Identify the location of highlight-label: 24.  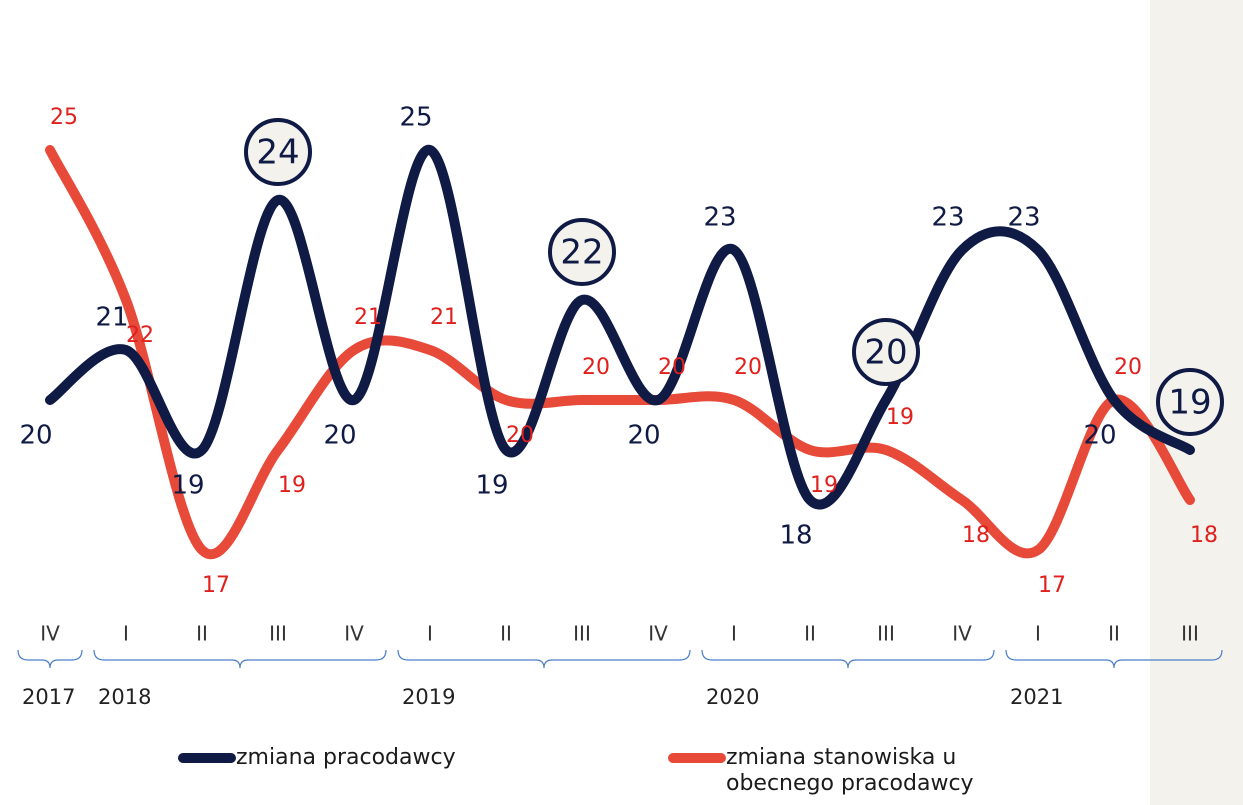
(277, 153).